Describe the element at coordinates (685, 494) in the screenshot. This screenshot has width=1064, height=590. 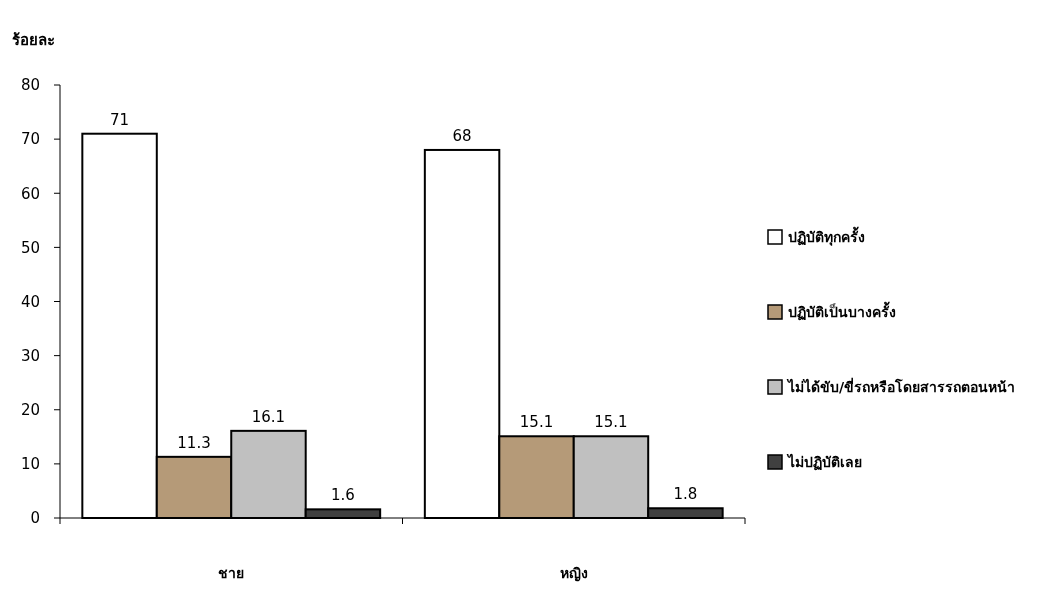
I see `data-label: 1.8` at that location.